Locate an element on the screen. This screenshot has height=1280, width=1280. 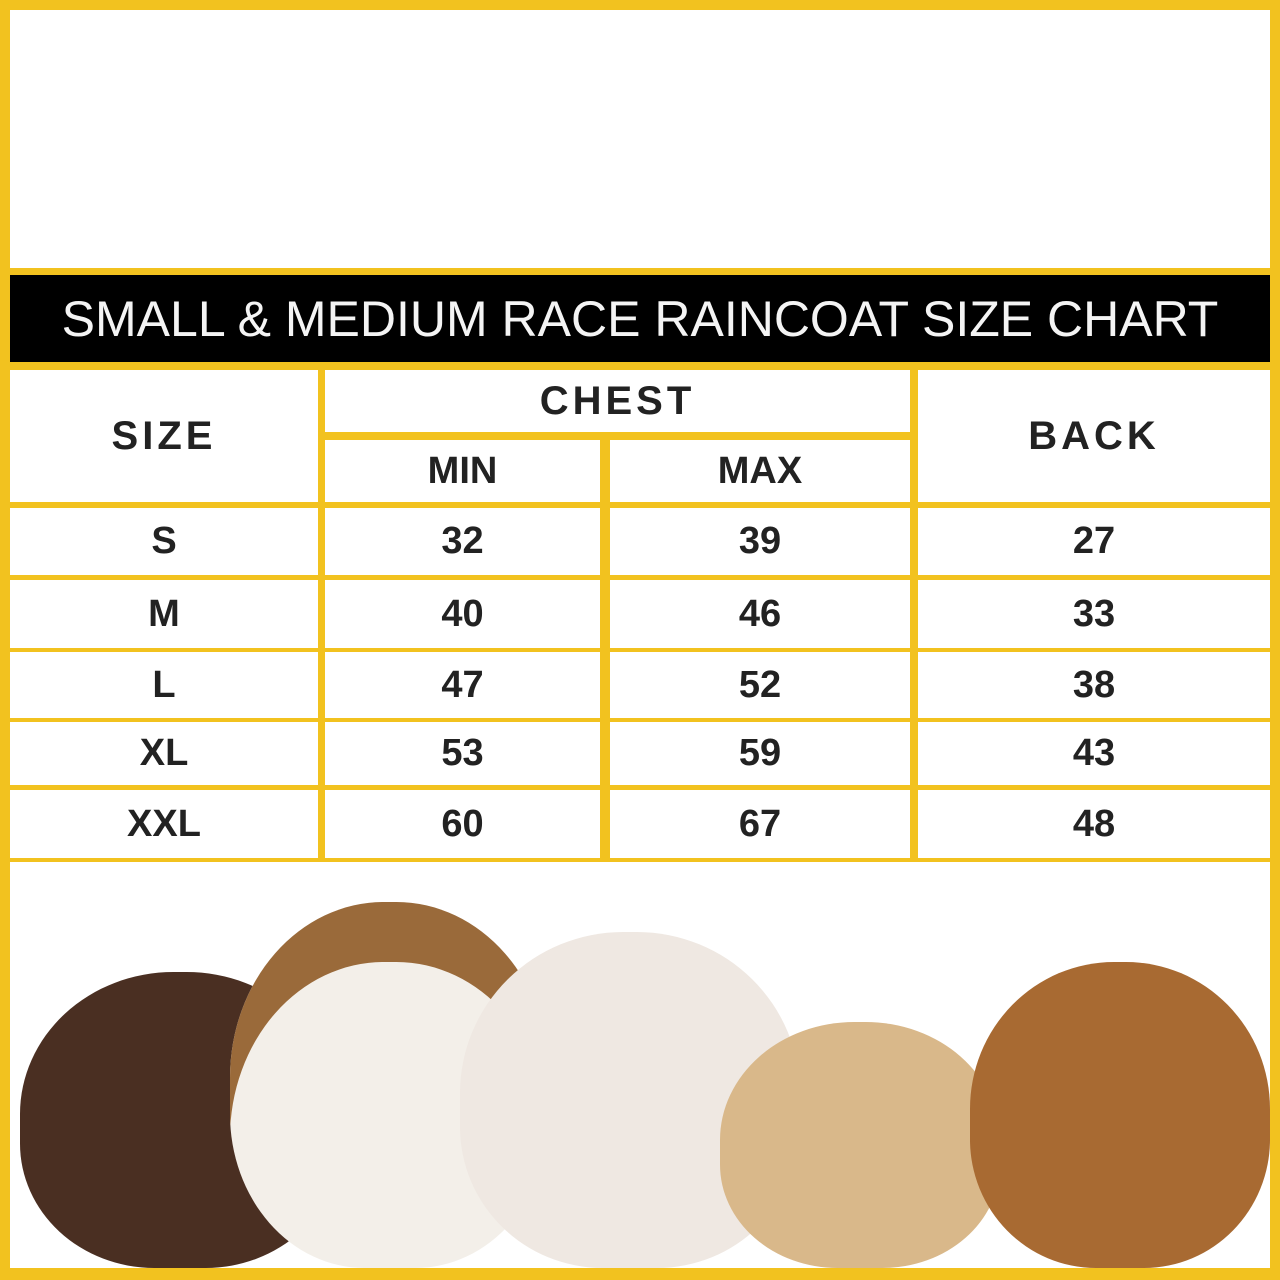
cell-min: 53 is located at coordinates (462, 753).